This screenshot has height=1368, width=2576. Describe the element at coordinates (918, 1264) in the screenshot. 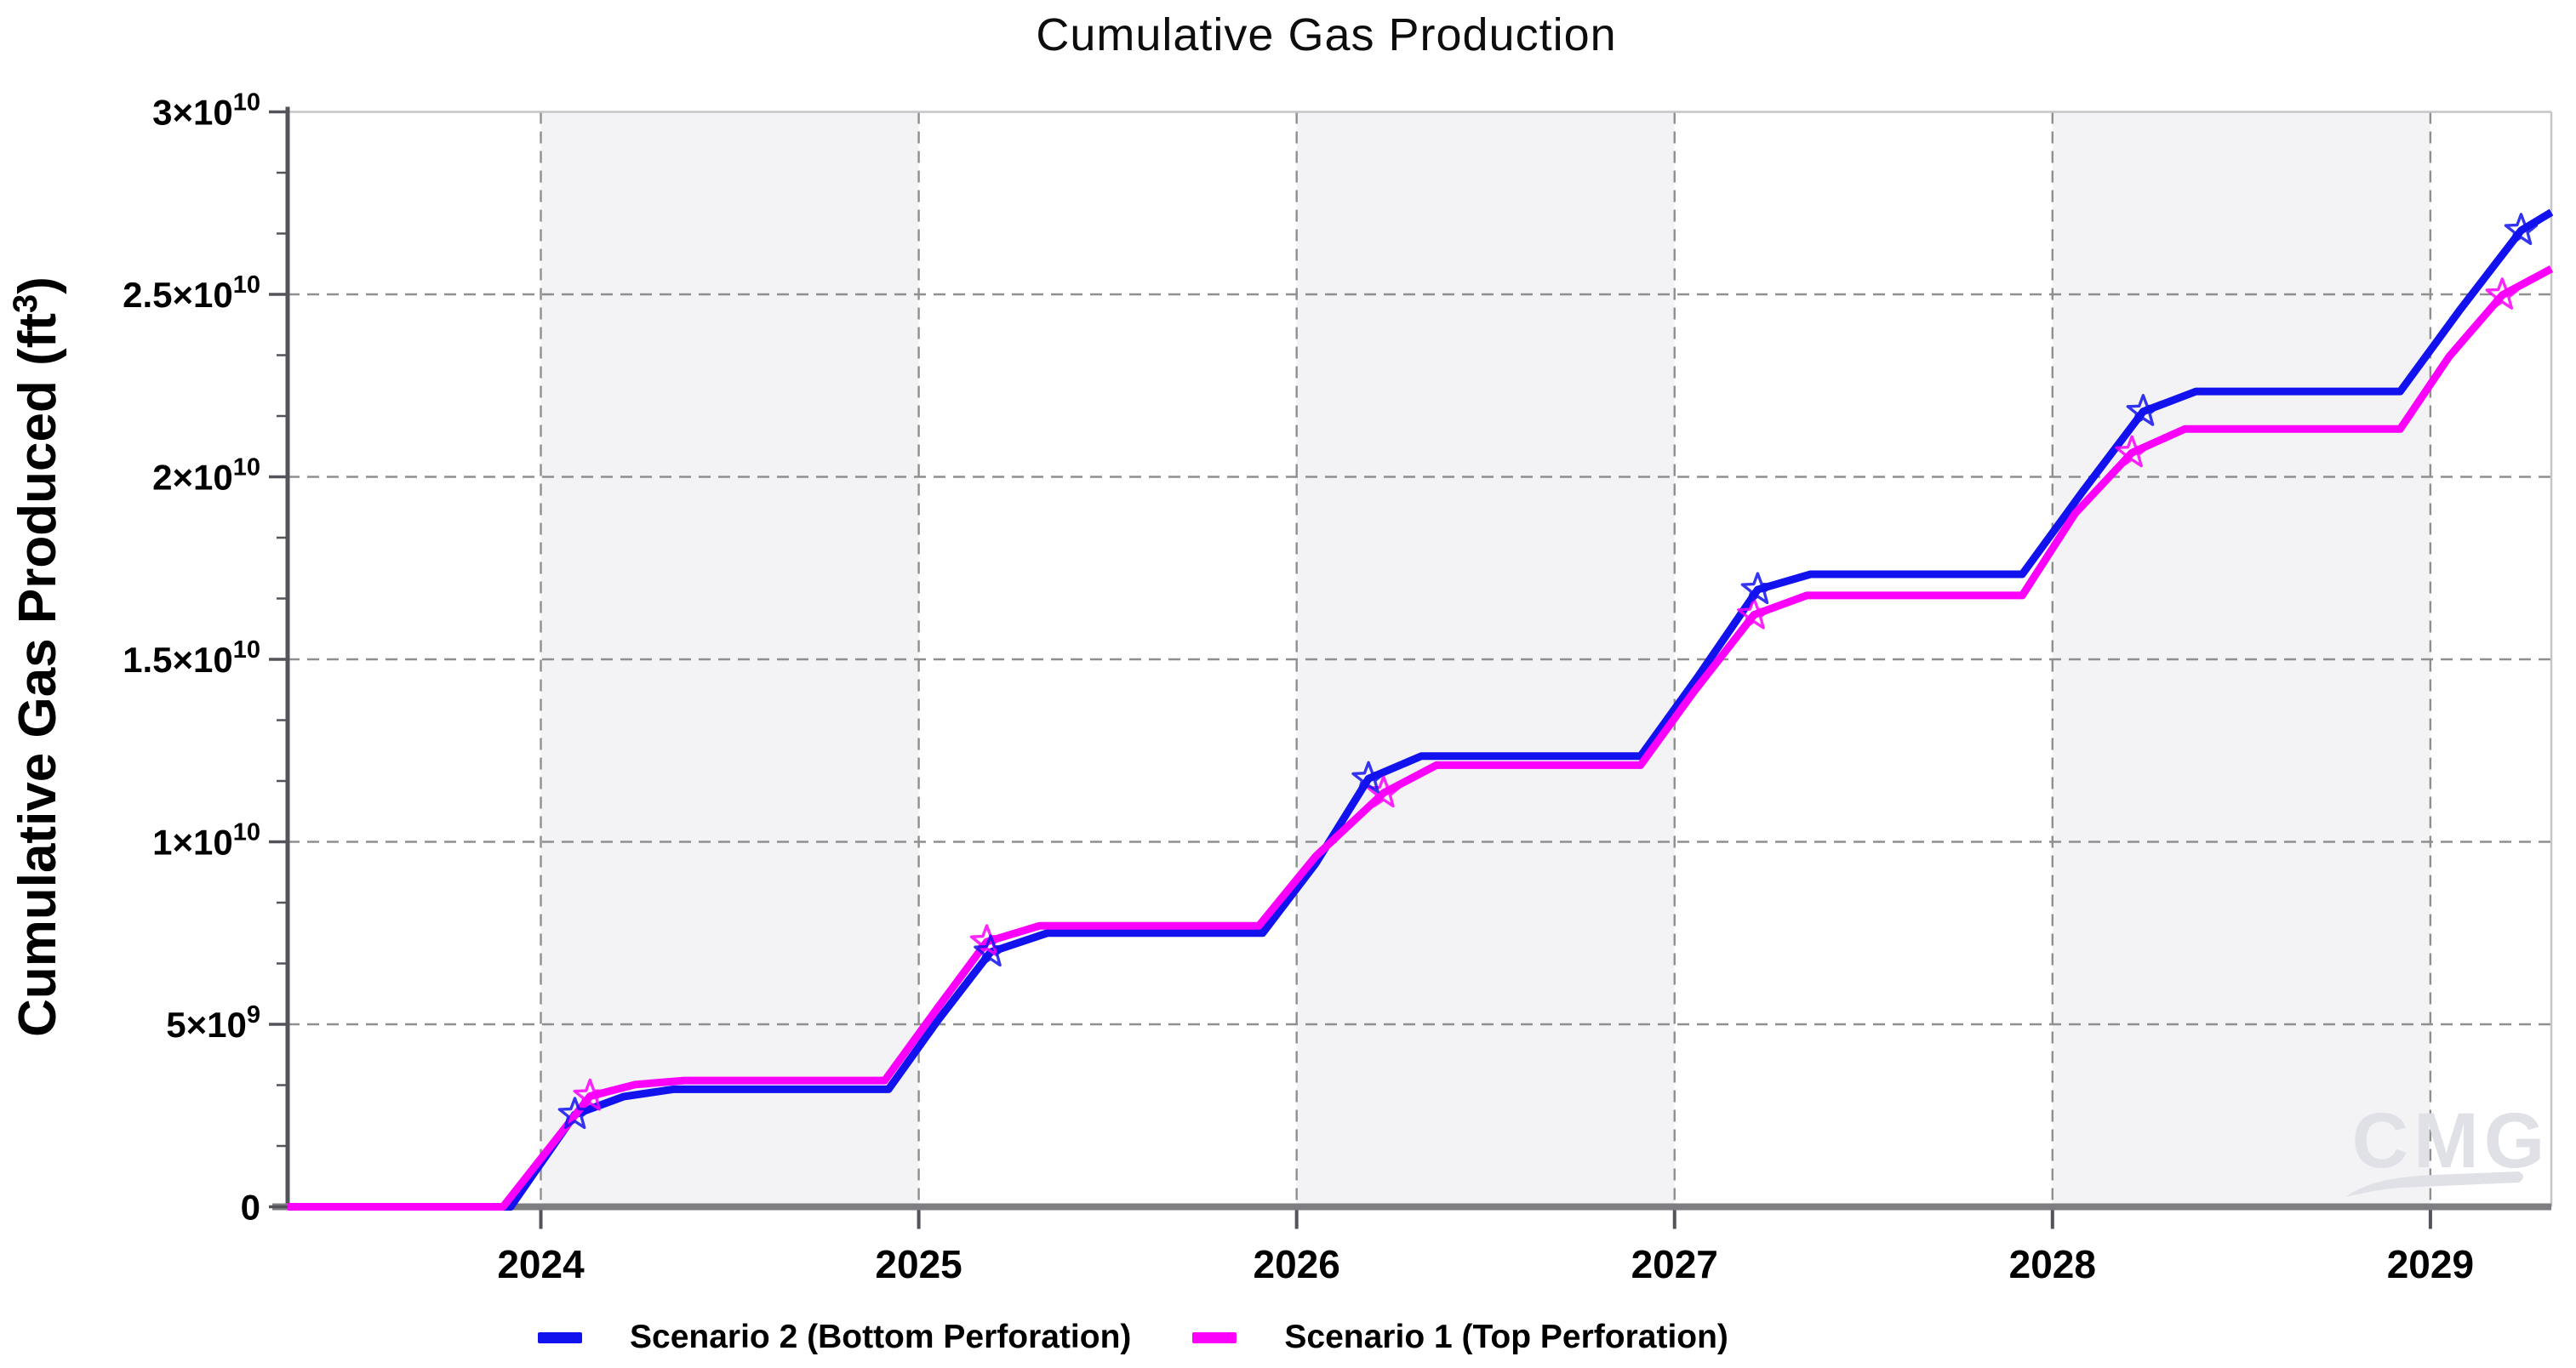

I see `x-axis-tick-label: 2025` at that location.